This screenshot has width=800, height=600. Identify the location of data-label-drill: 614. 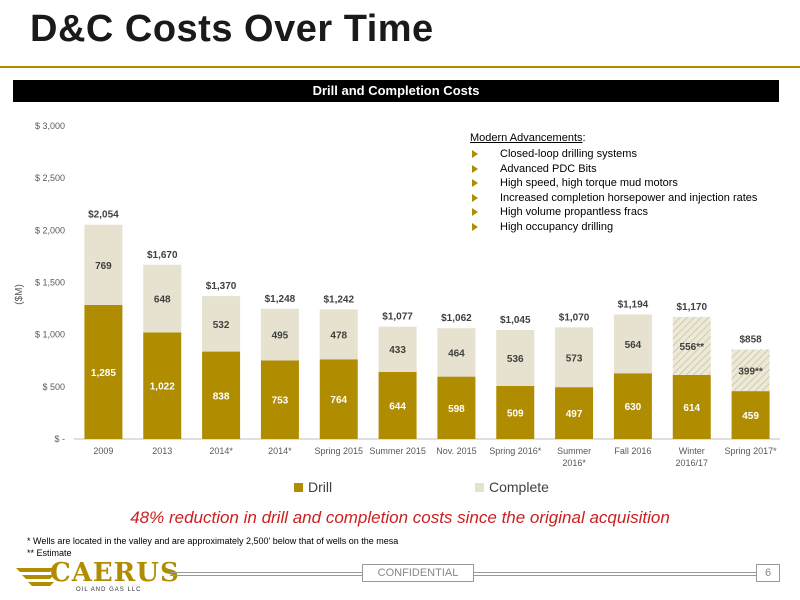
(691, 408).